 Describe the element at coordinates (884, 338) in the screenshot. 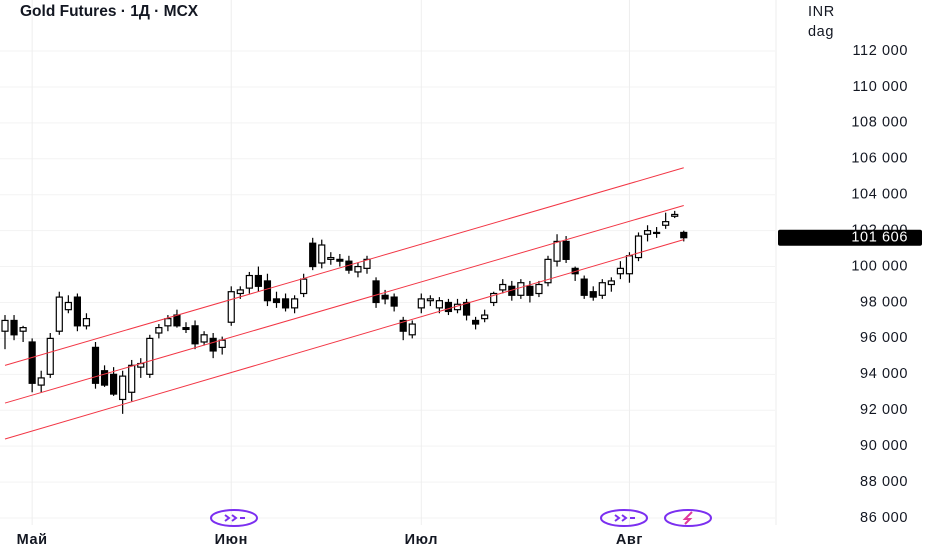

I see `y-tick-label: 96 000` at that location.